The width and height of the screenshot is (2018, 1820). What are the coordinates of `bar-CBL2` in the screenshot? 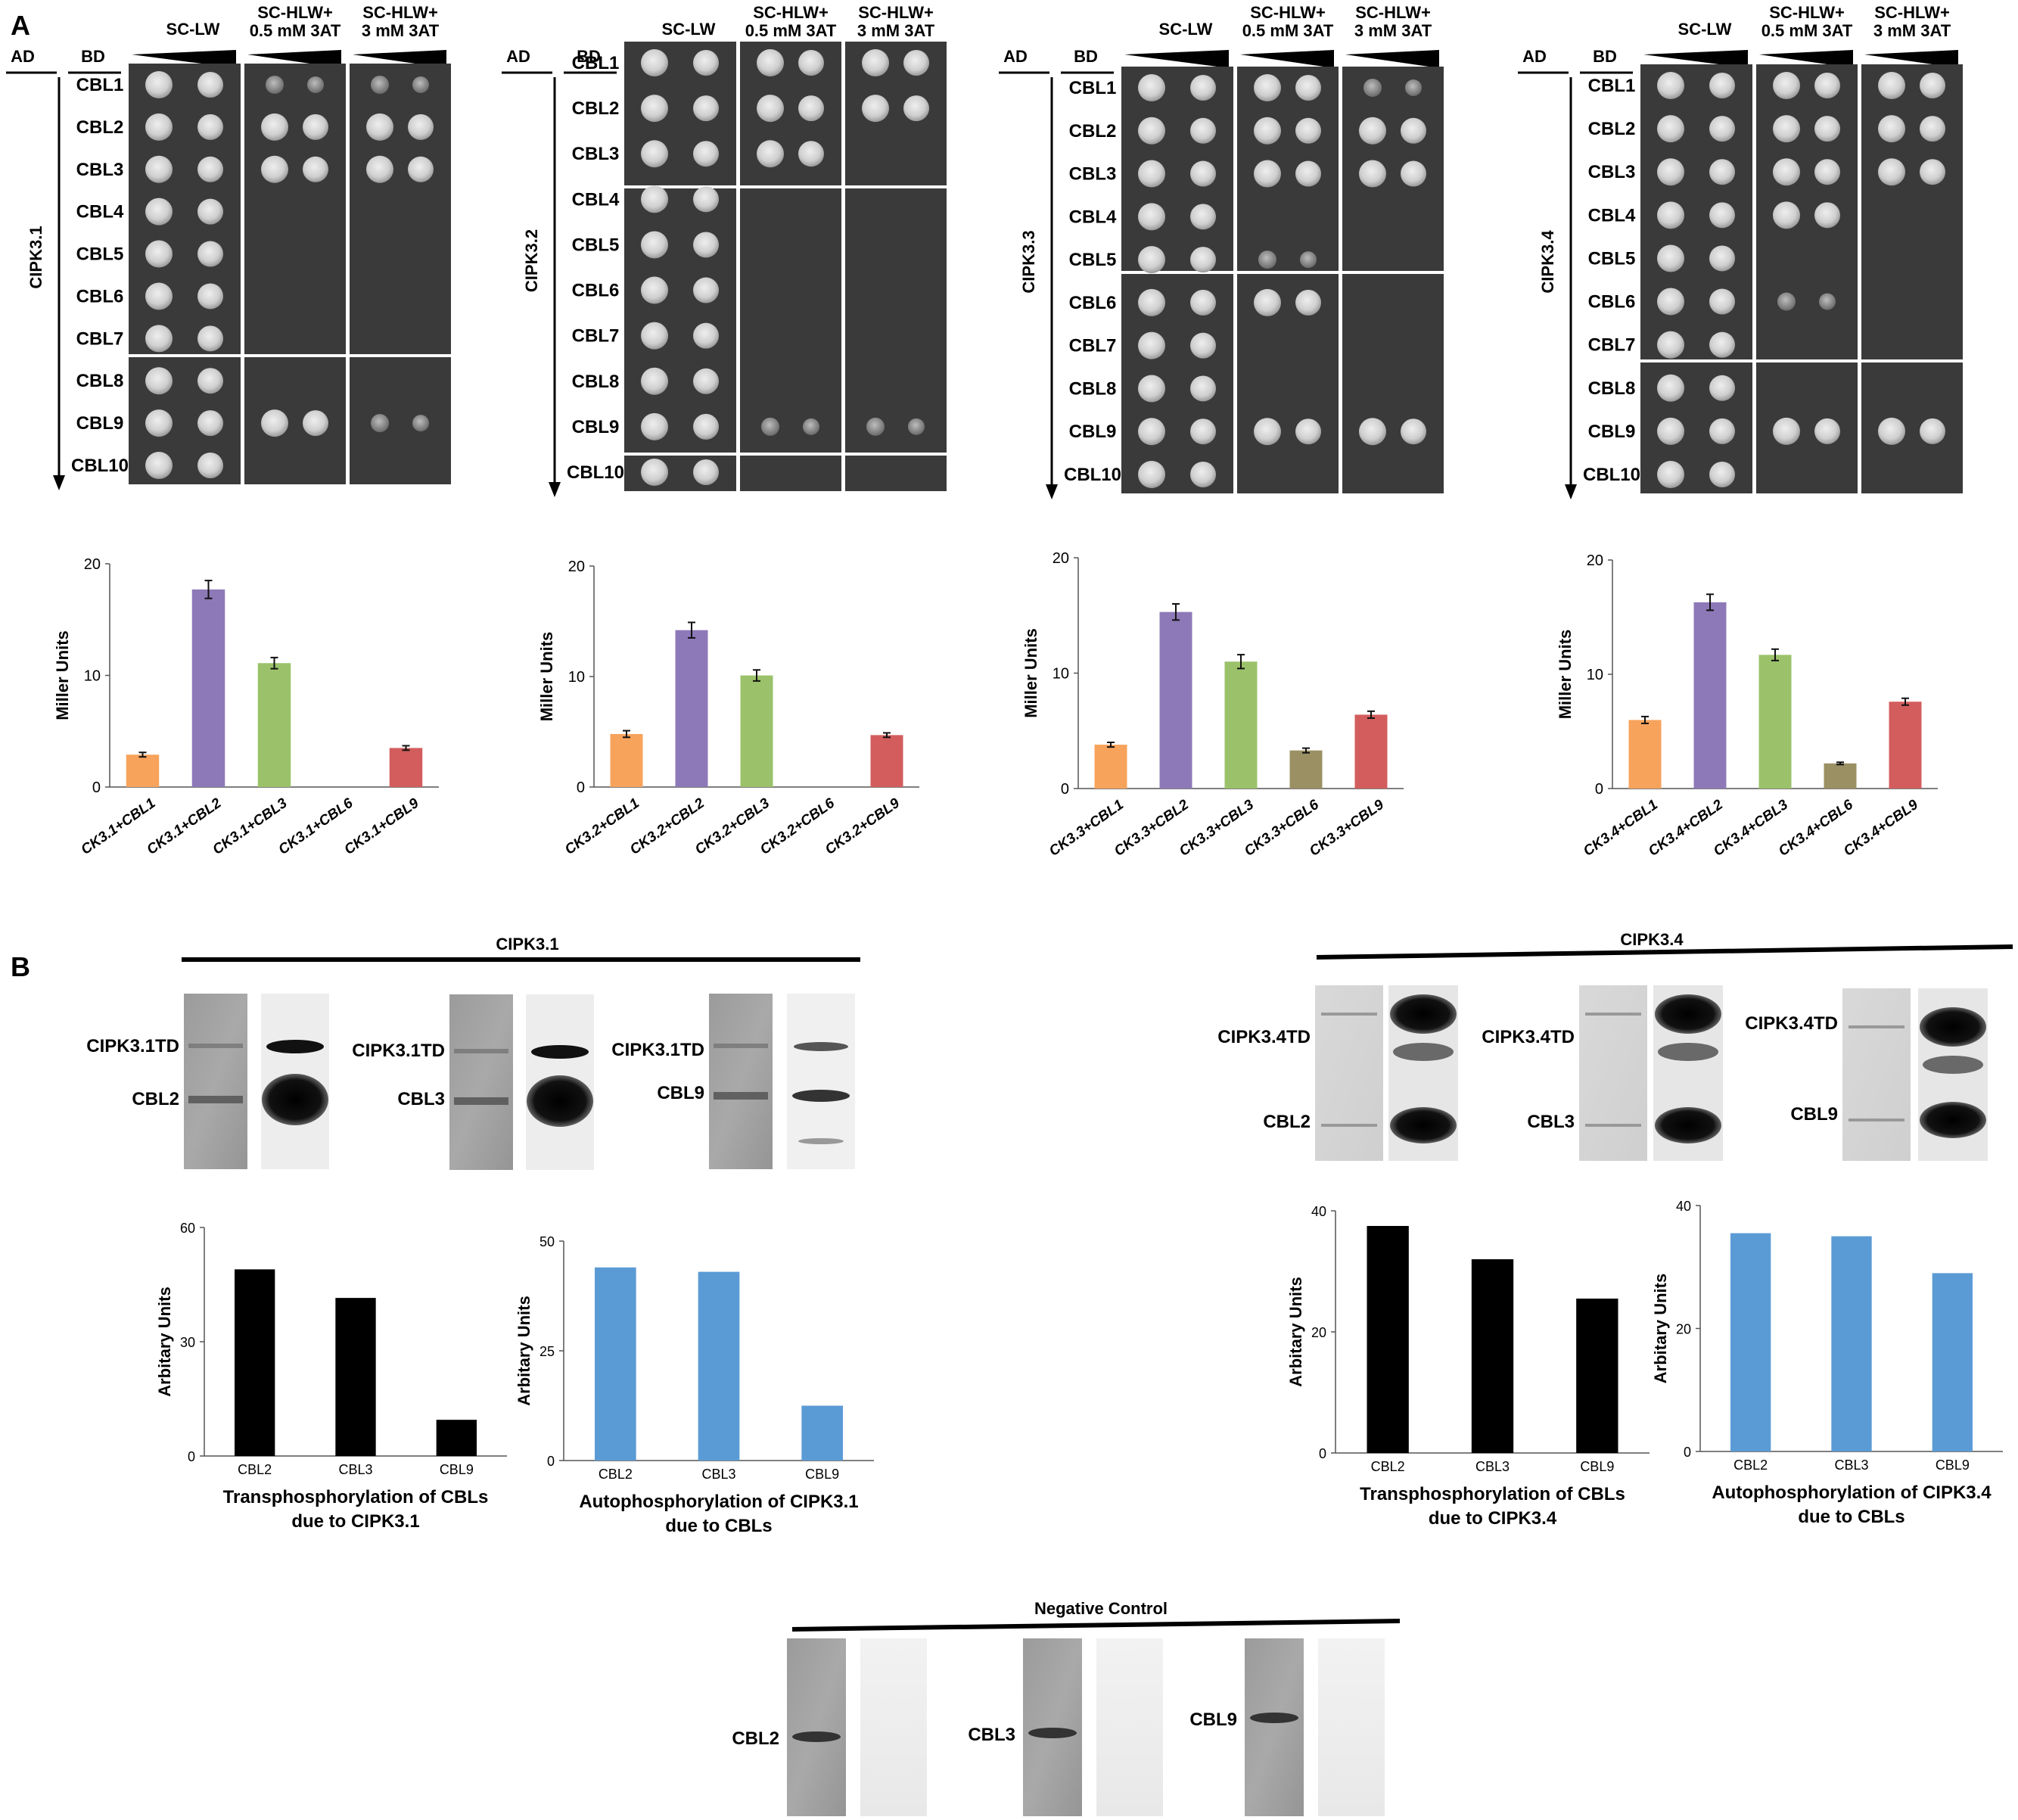 It's located at (1750, 1342).